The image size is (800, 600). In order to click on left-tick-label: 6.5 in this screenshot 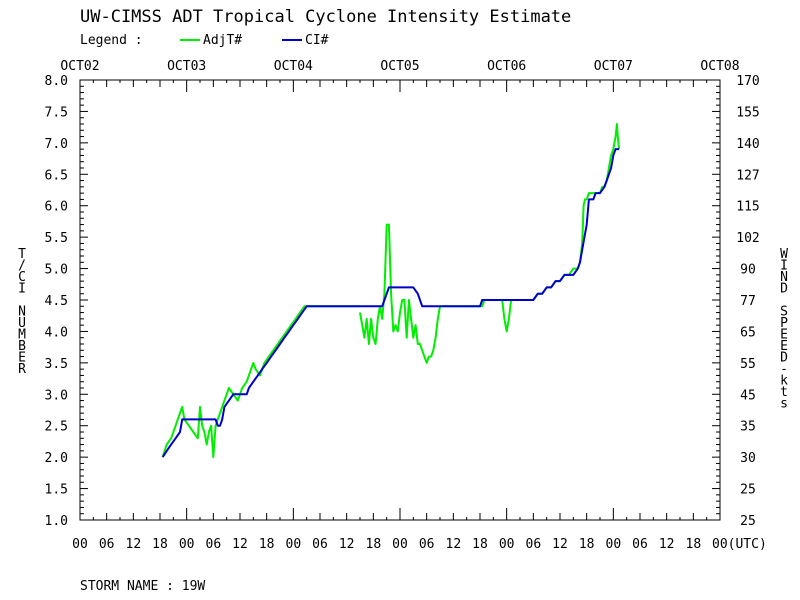, I will do `click(56, 175)`.